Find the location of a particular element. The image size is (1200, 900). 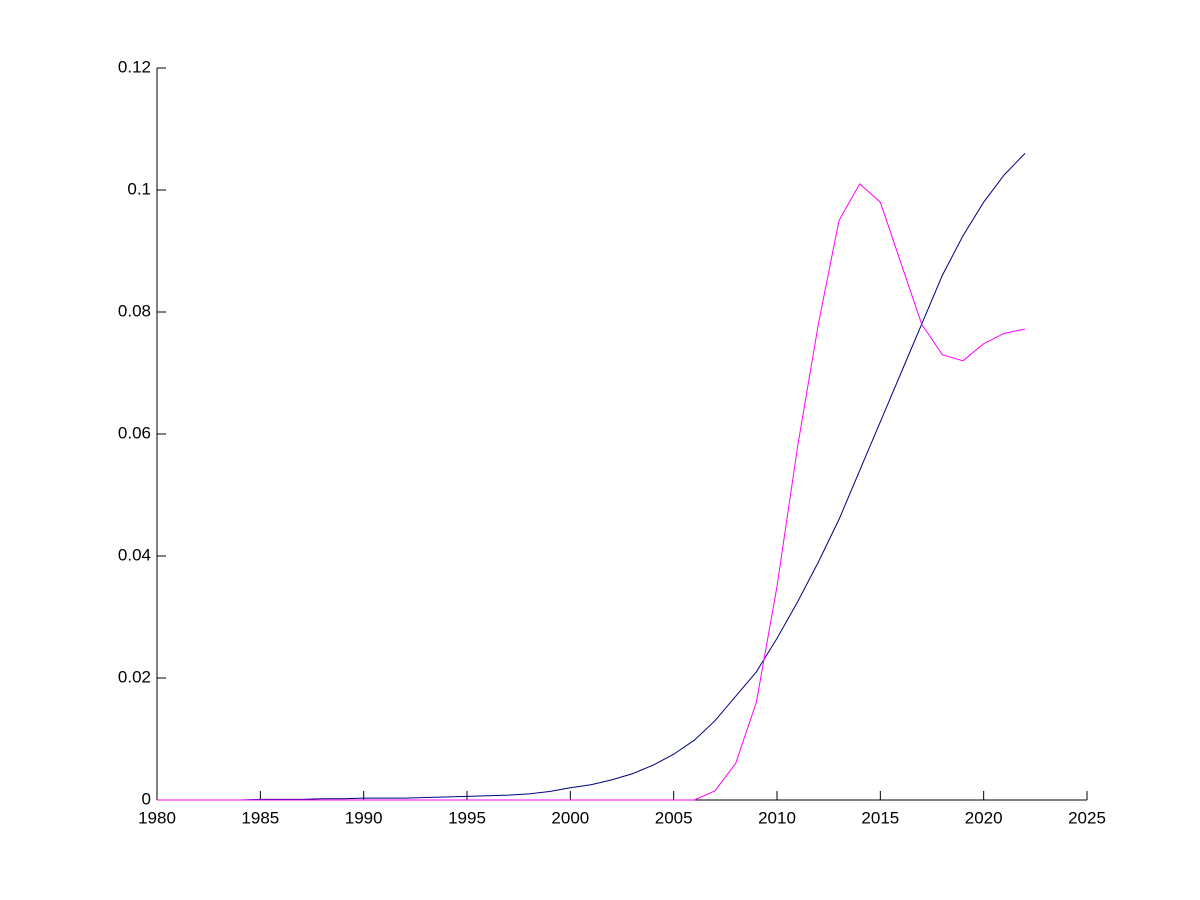

y-tick-label: 0.02 is located at coordinates (134, 676).